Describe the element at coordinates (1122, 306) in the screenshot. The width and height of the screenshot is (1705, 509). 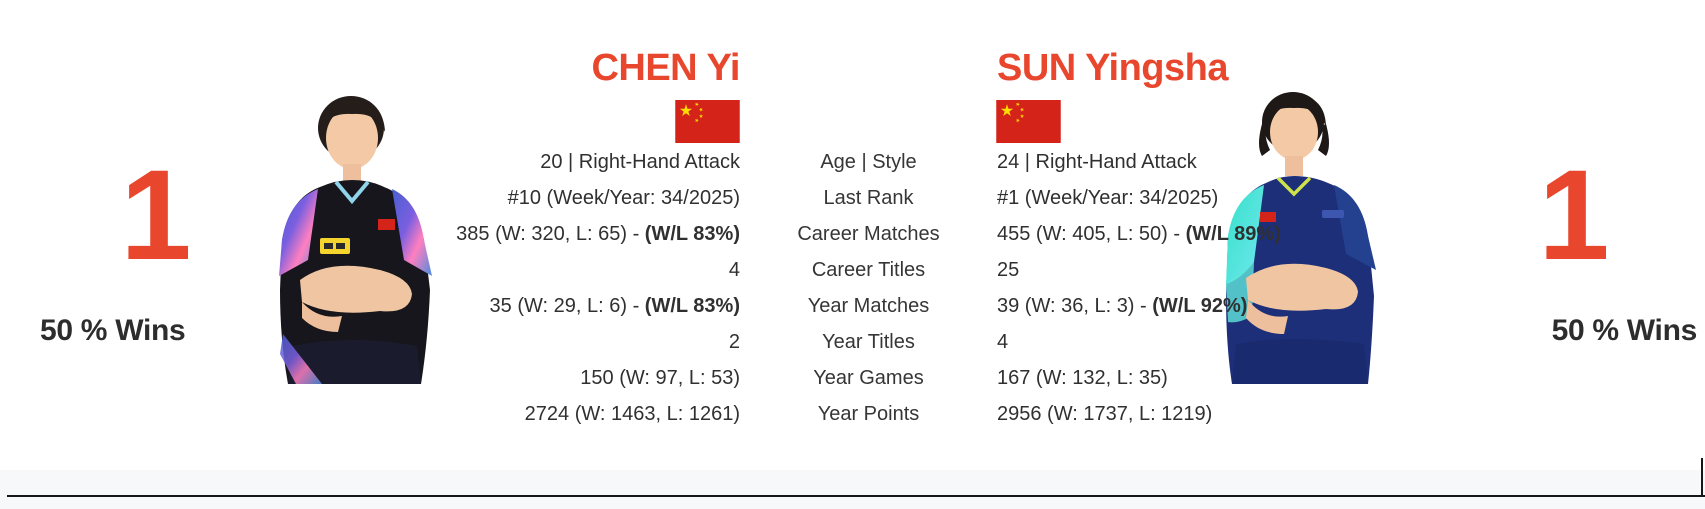
I see `stat-value-right: 39 (W: 36, L: 3) - (W/L 92%)` at that location.